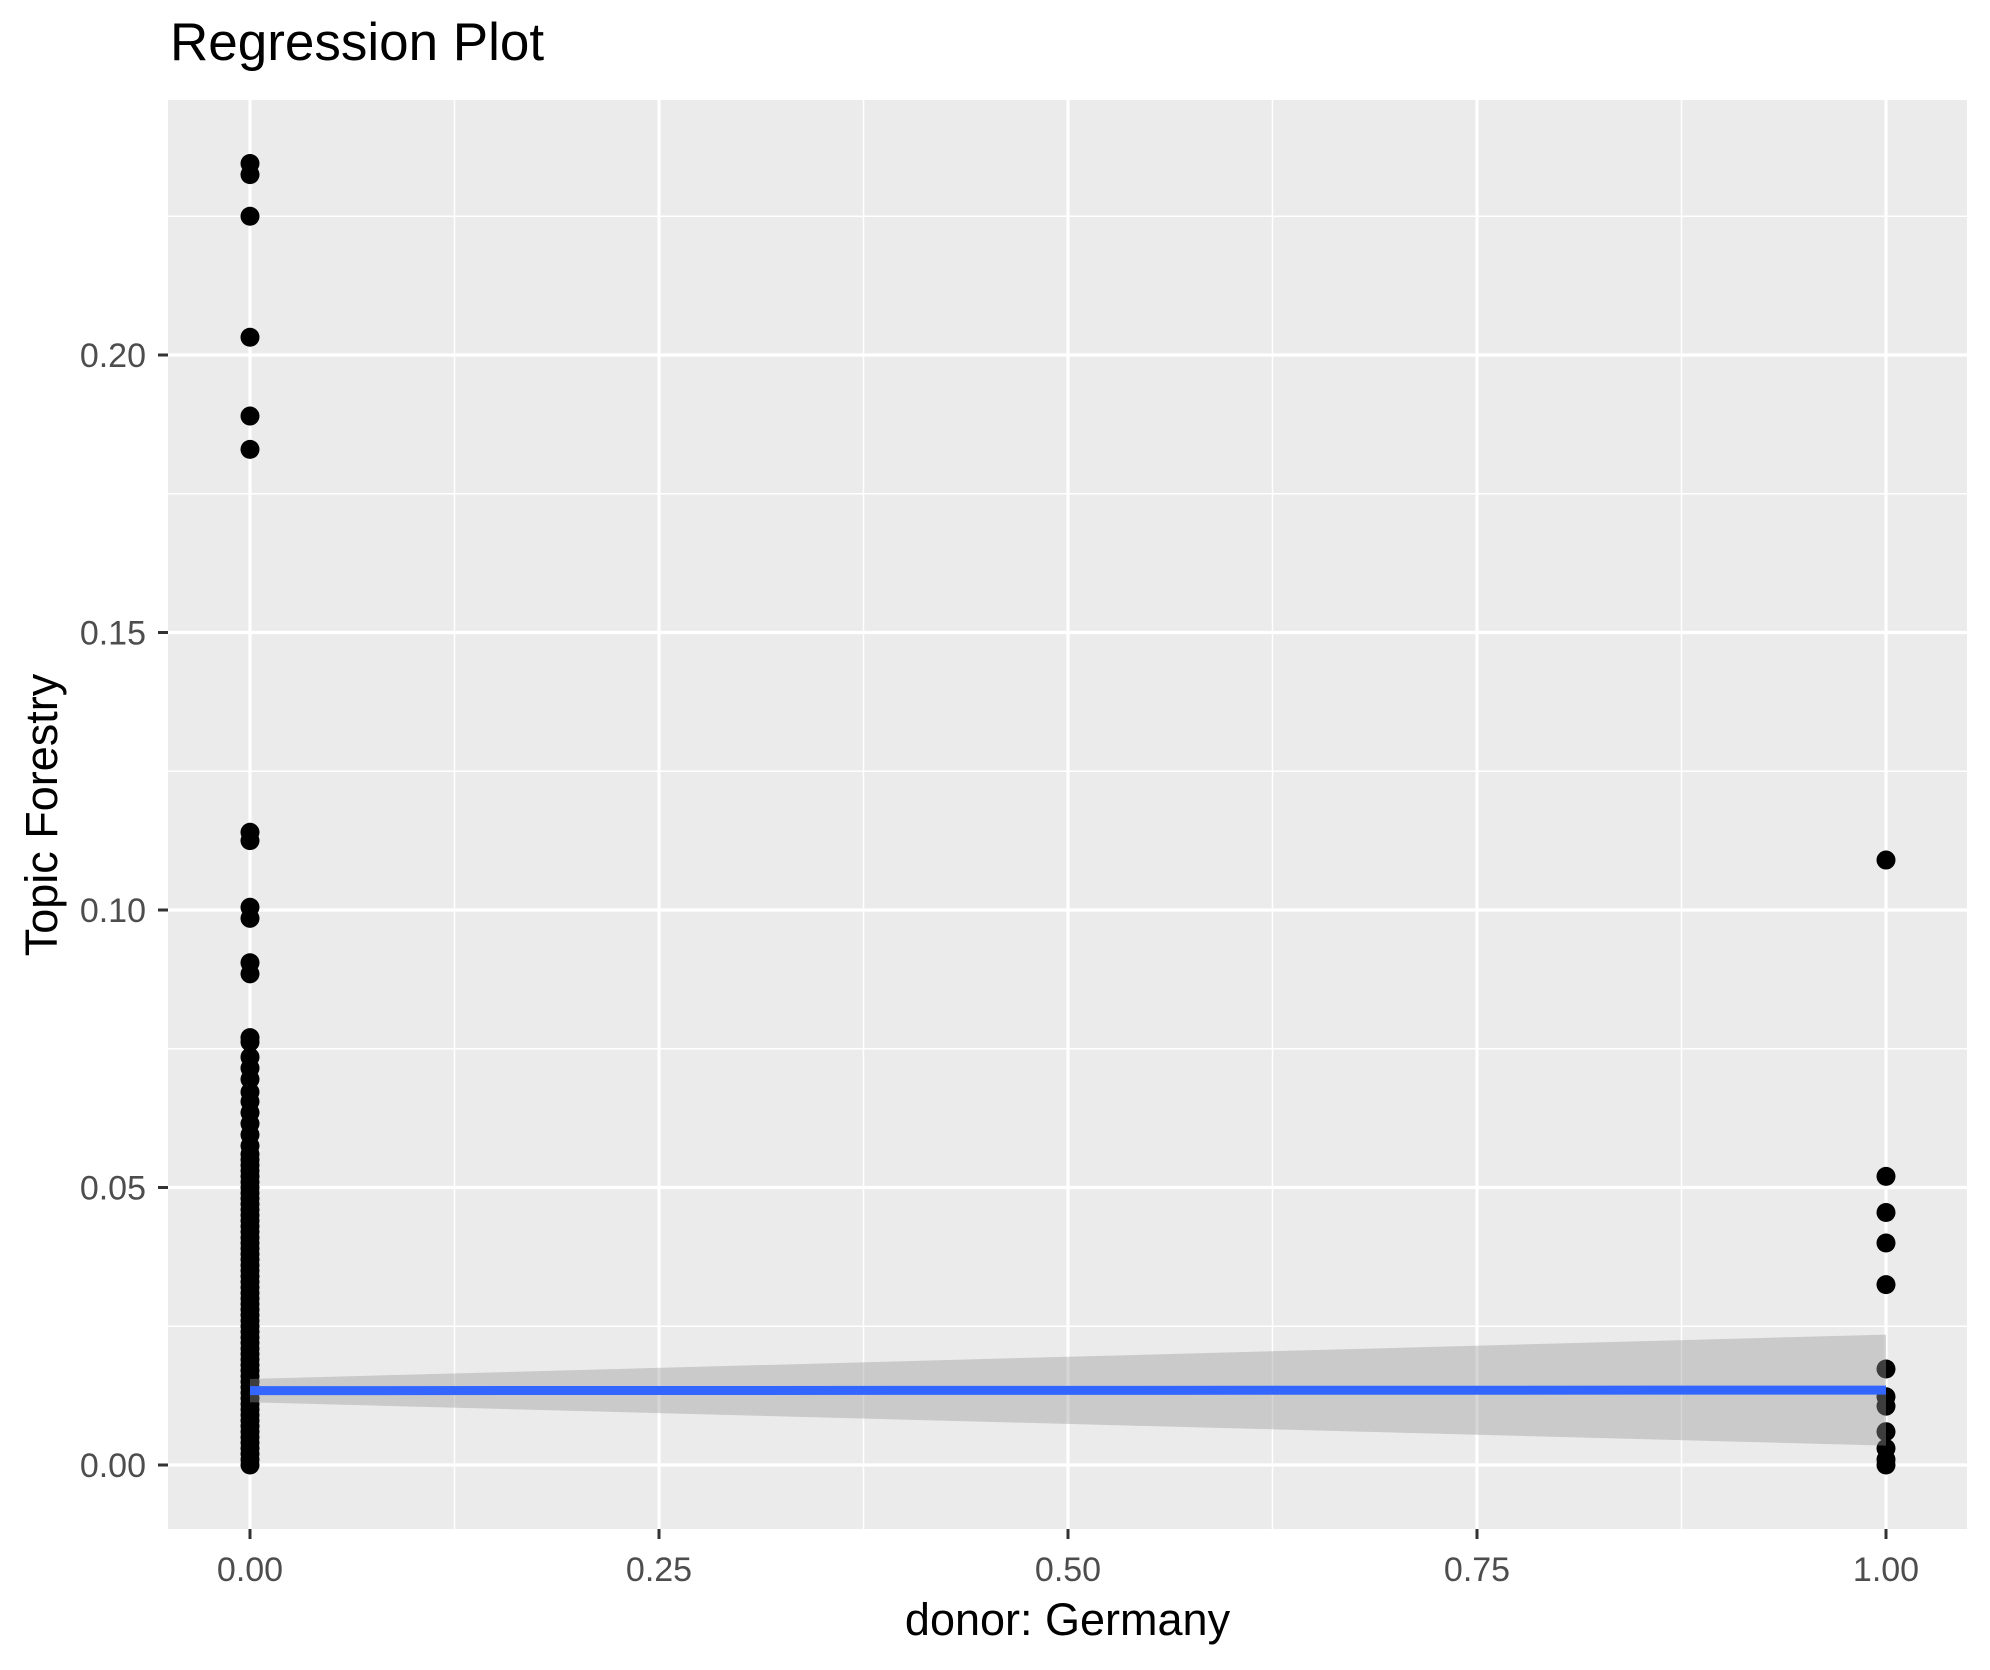 The height and width of the screenshot is (1670, 1990). What do you see at coordinates (41, 815) in the screenshot?
I see `y-axis-title: Topic Forestry` at bounding box center [41, 815].